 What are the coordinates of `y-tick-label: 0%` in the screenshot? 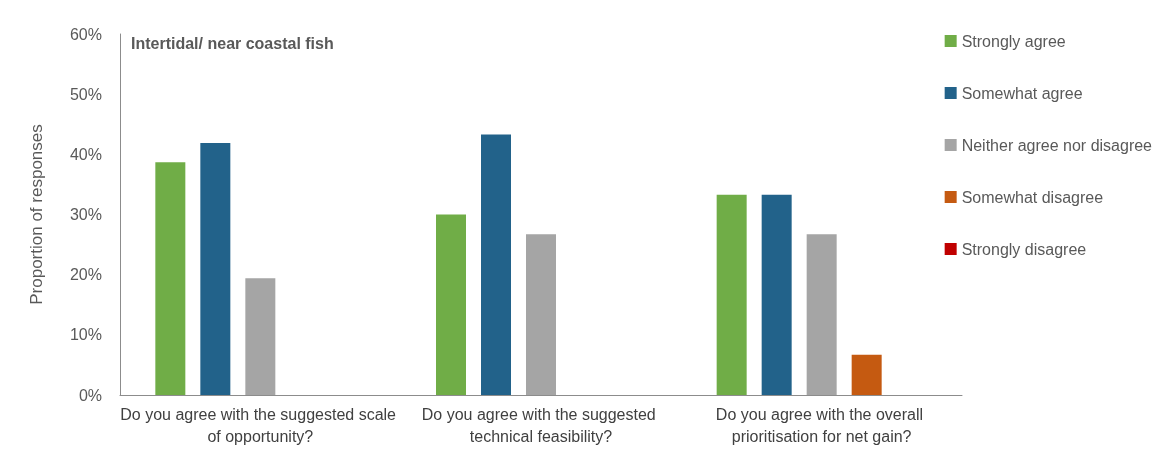 It's located at (90, 395).